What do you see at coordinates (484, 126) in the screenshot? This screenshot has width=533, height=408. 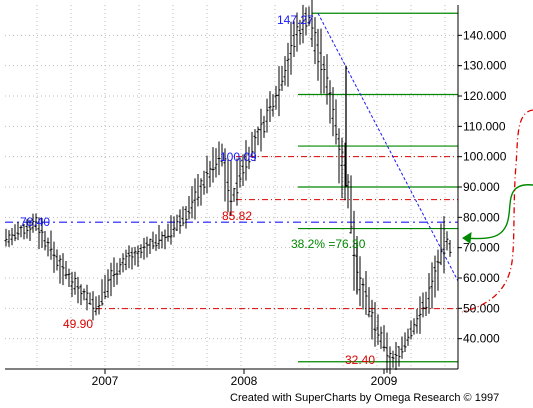 I see `y-tick-label: 110.000` at bounding box center [484, 126].